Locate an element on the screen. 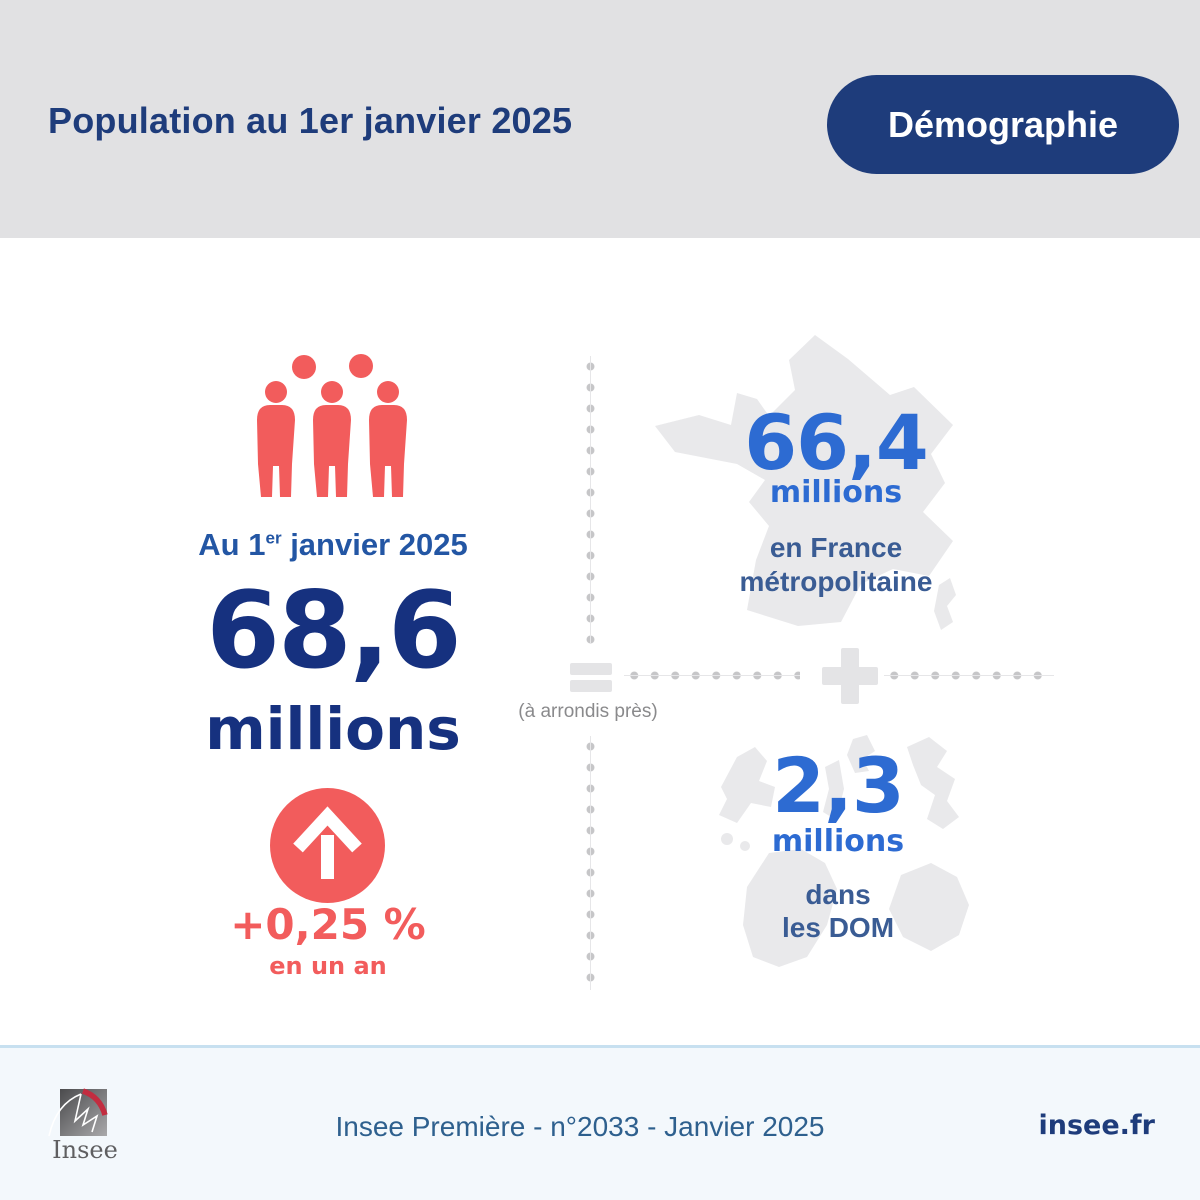 The height and width of the screenshot is (1200, 1200). horizontal-dotted-line-left is located at coordinates (712, 675).